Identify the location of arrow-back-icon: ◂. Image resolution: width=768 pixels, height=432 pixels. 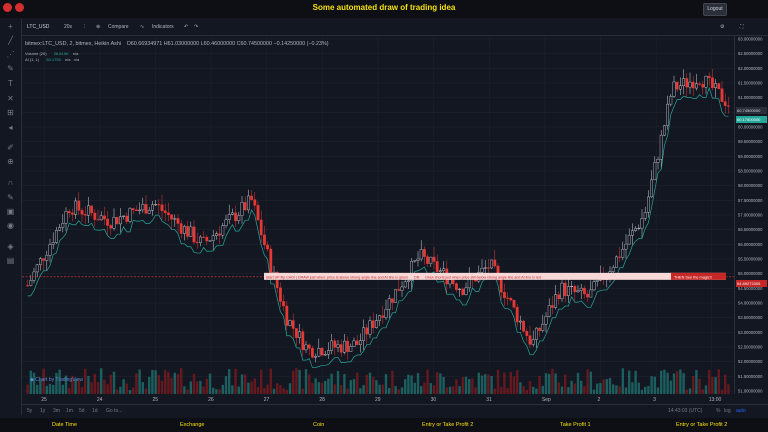
(10, 127).